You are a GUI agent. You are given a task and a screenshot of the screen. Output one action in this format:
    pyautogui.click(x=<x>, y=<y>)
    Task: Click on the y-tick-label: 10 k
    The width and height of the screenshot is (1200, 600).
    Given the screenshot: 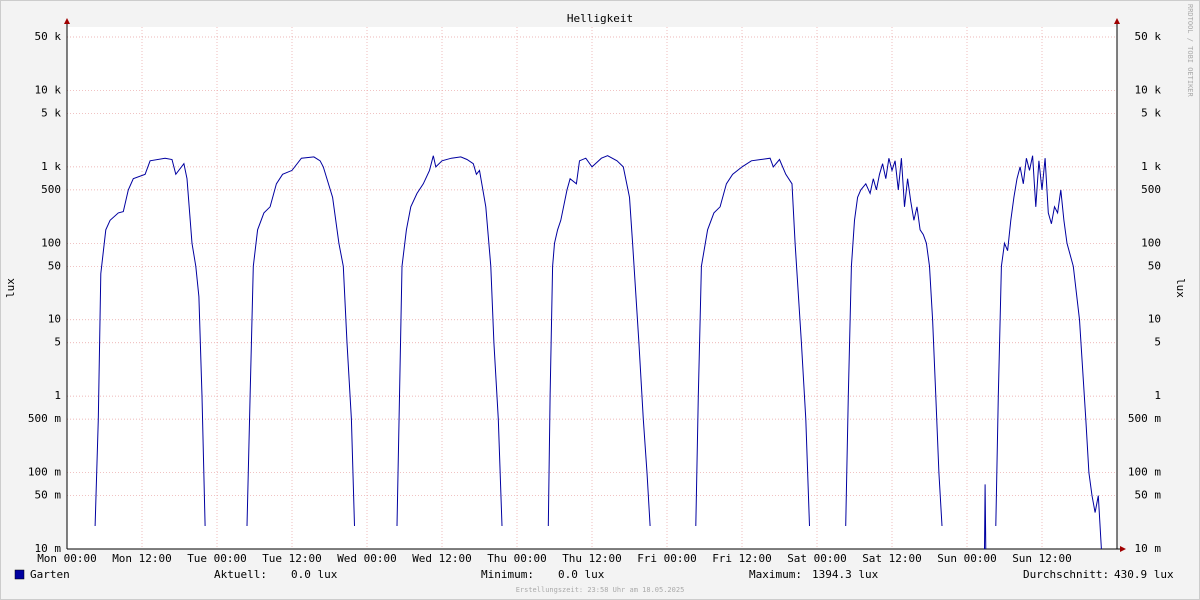 What is the action you would take?
    pyautogui.click(x=48, y=89)
    